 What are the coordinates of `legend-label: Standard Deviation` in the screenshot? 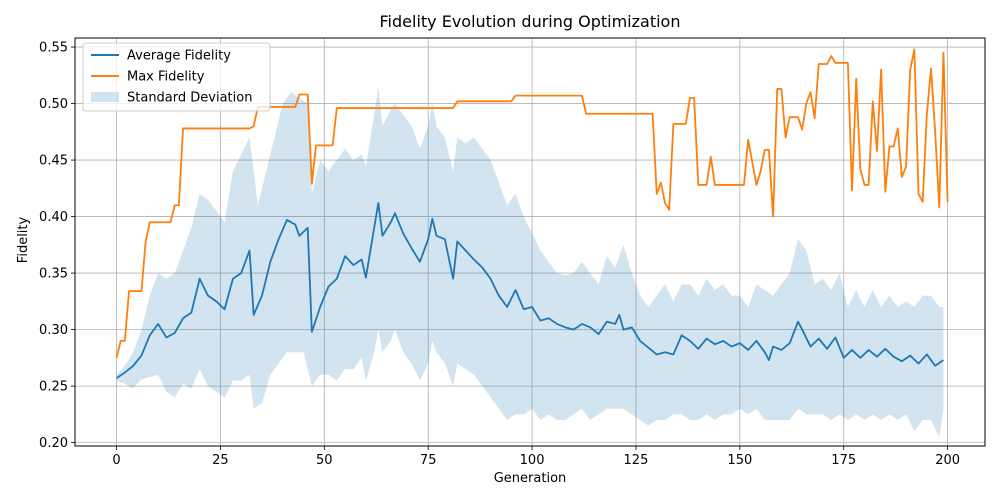 It's located at (189, 98).